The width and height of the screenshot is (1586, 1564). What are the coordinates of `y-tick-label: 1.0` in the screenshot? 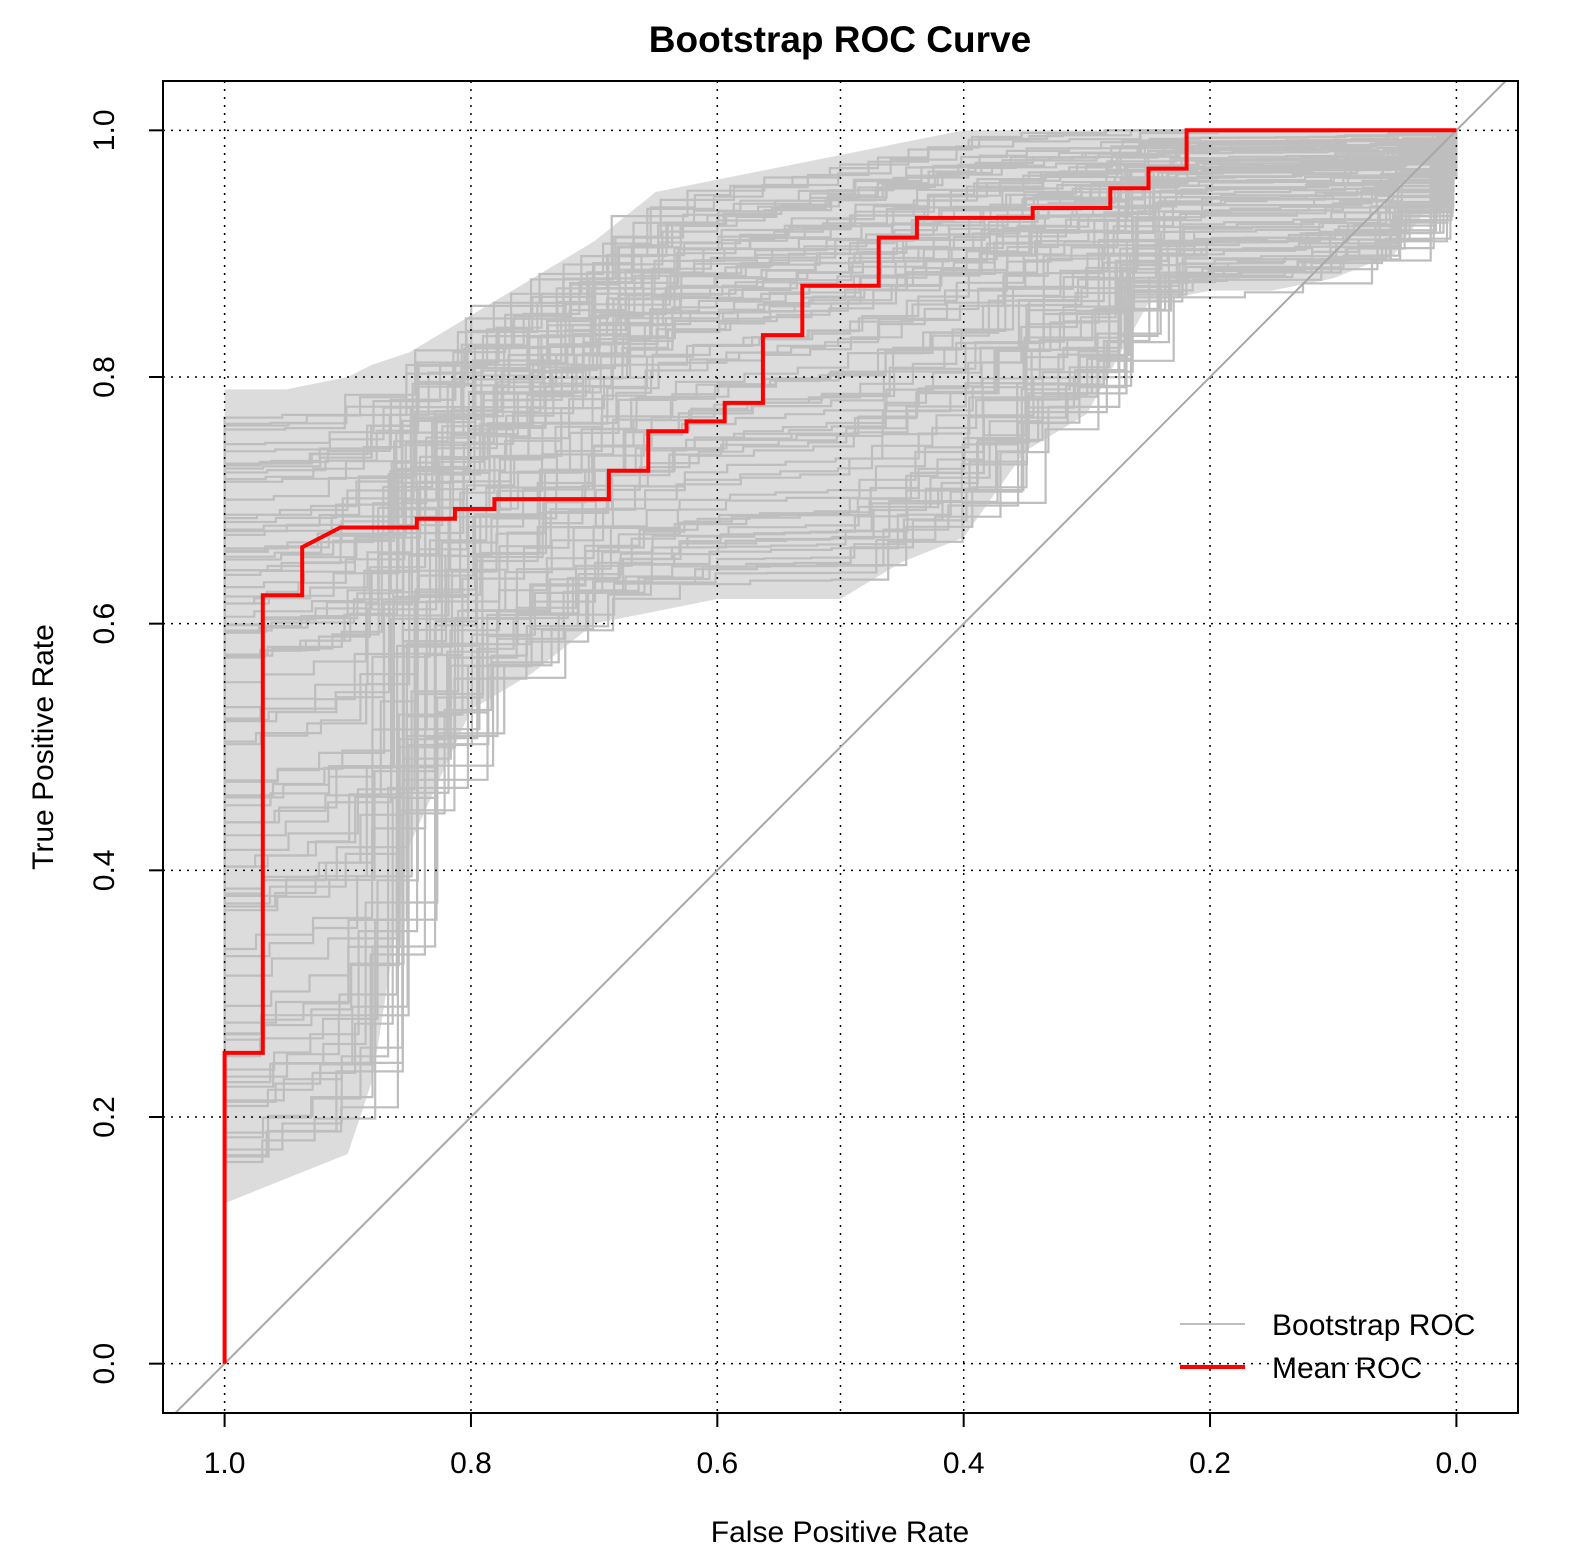 It's located at (104, 130).